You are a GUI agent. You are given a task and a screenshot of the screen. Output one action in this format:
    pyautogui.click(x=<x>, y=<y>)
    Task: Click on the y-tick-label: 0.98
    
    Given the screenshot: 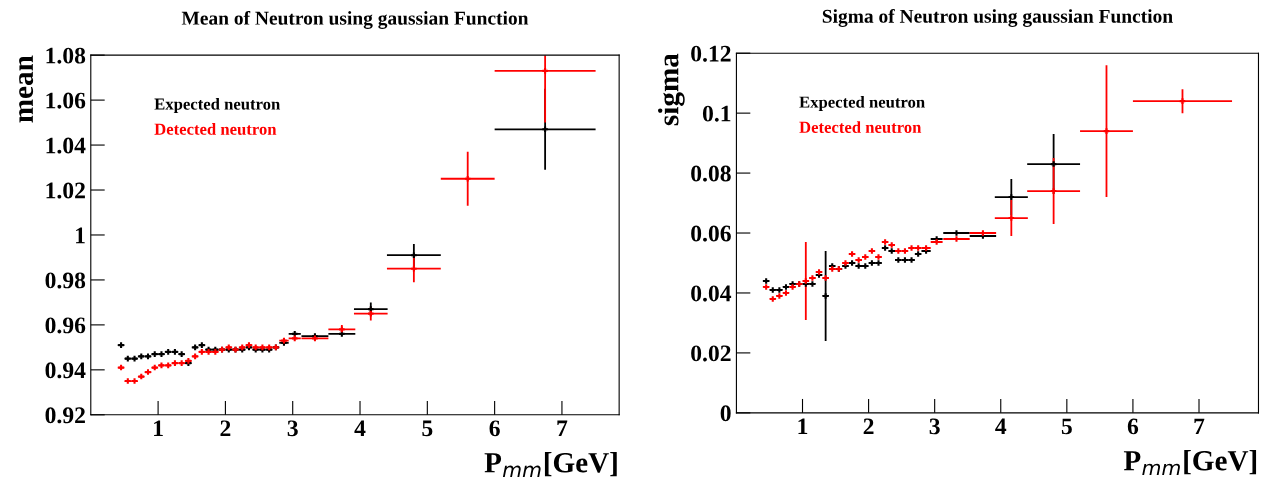 What is the action you would take?
    pyautogui.click(x=65, y=280)
    